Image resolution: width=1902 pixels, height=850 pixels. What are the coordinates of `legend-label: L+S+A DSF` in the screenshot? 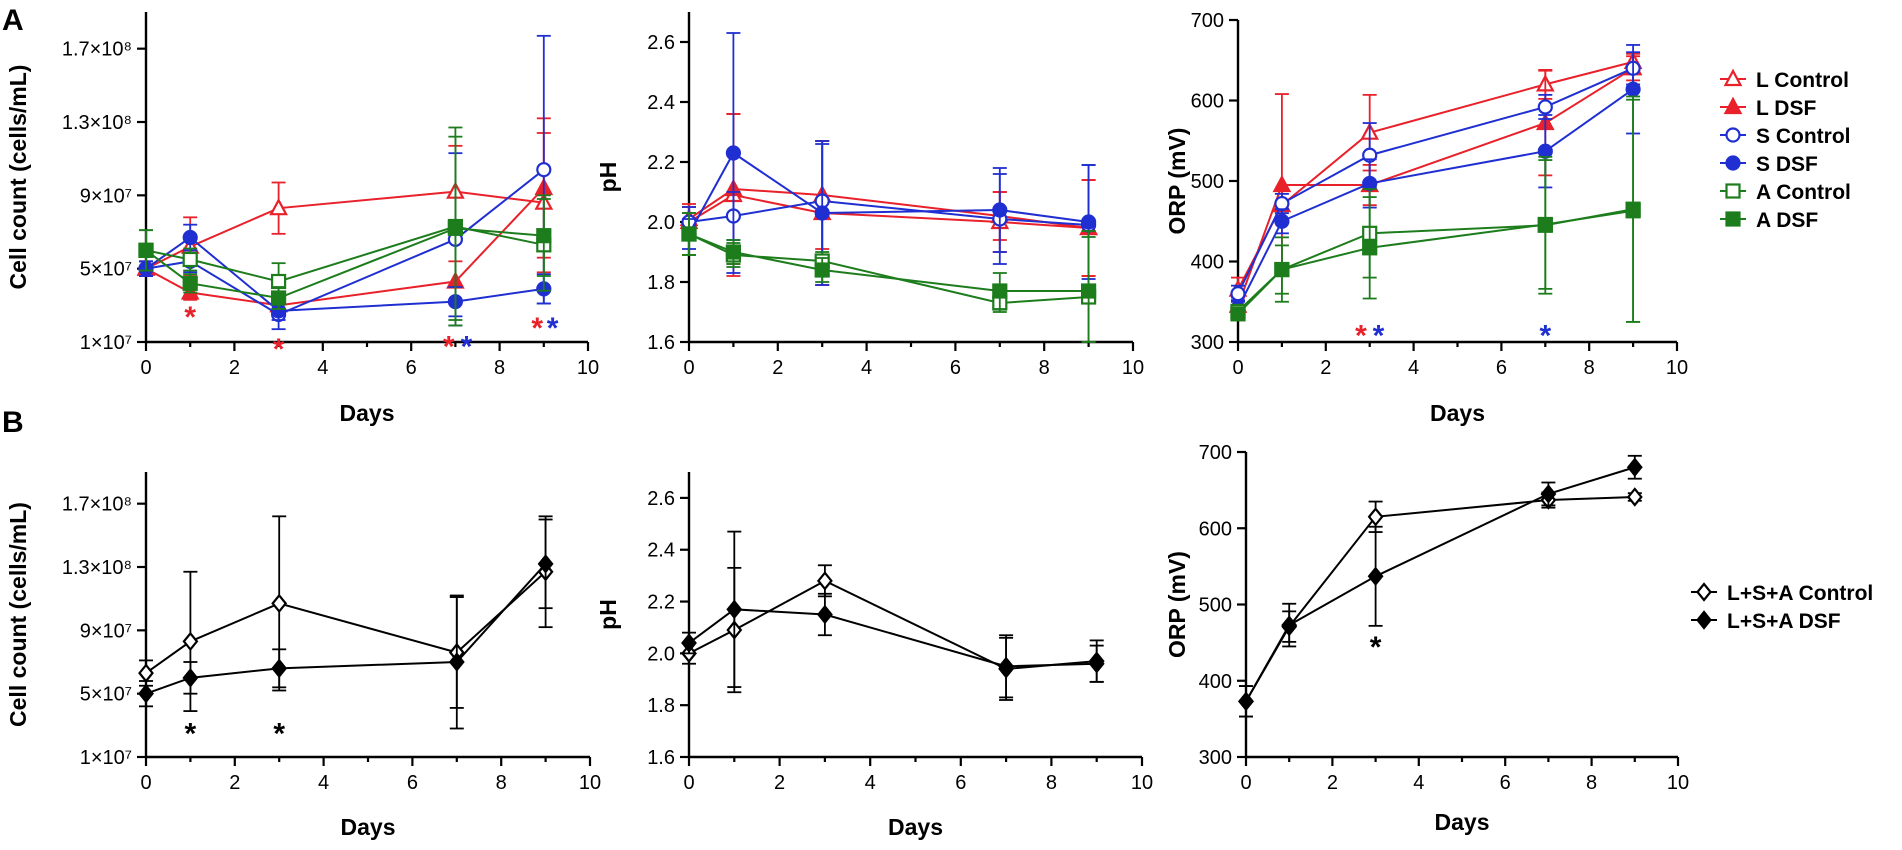 It's located at (1784, 621).